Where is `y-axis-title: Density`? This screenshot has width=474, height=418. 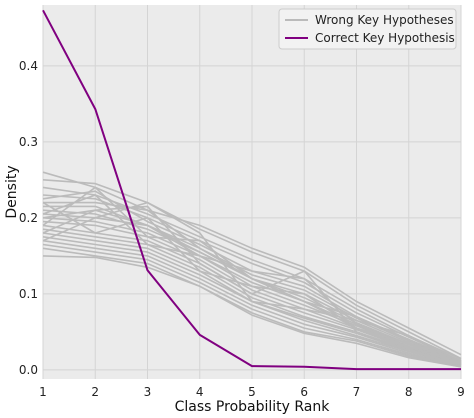 y-axis-title: Density is located at coordinates (12, 191).